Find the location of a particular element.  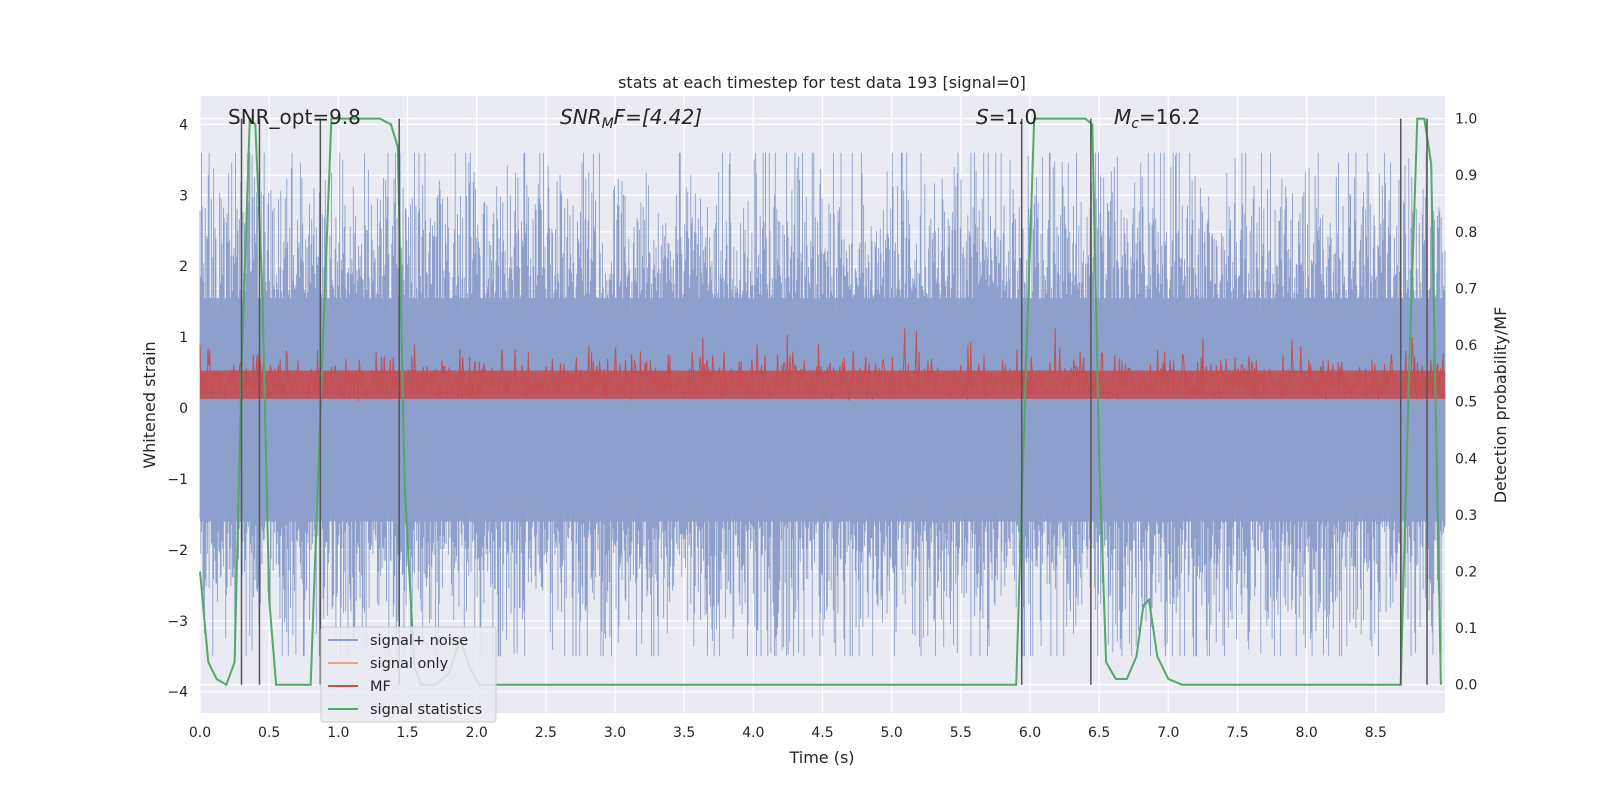

y-right-tick-label: 0.5 is located at coordinates (1466, 403).